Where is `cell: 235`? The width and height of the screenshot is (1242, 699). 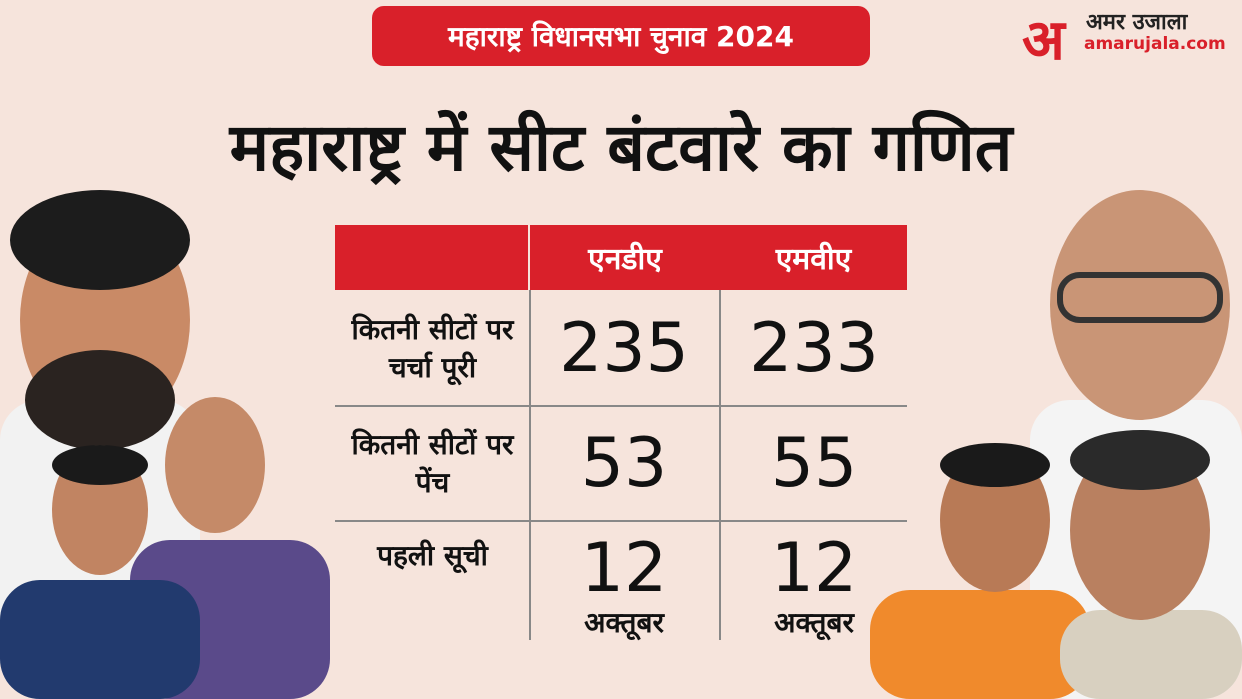
cell: 235 is located at coordinates (624, 349).